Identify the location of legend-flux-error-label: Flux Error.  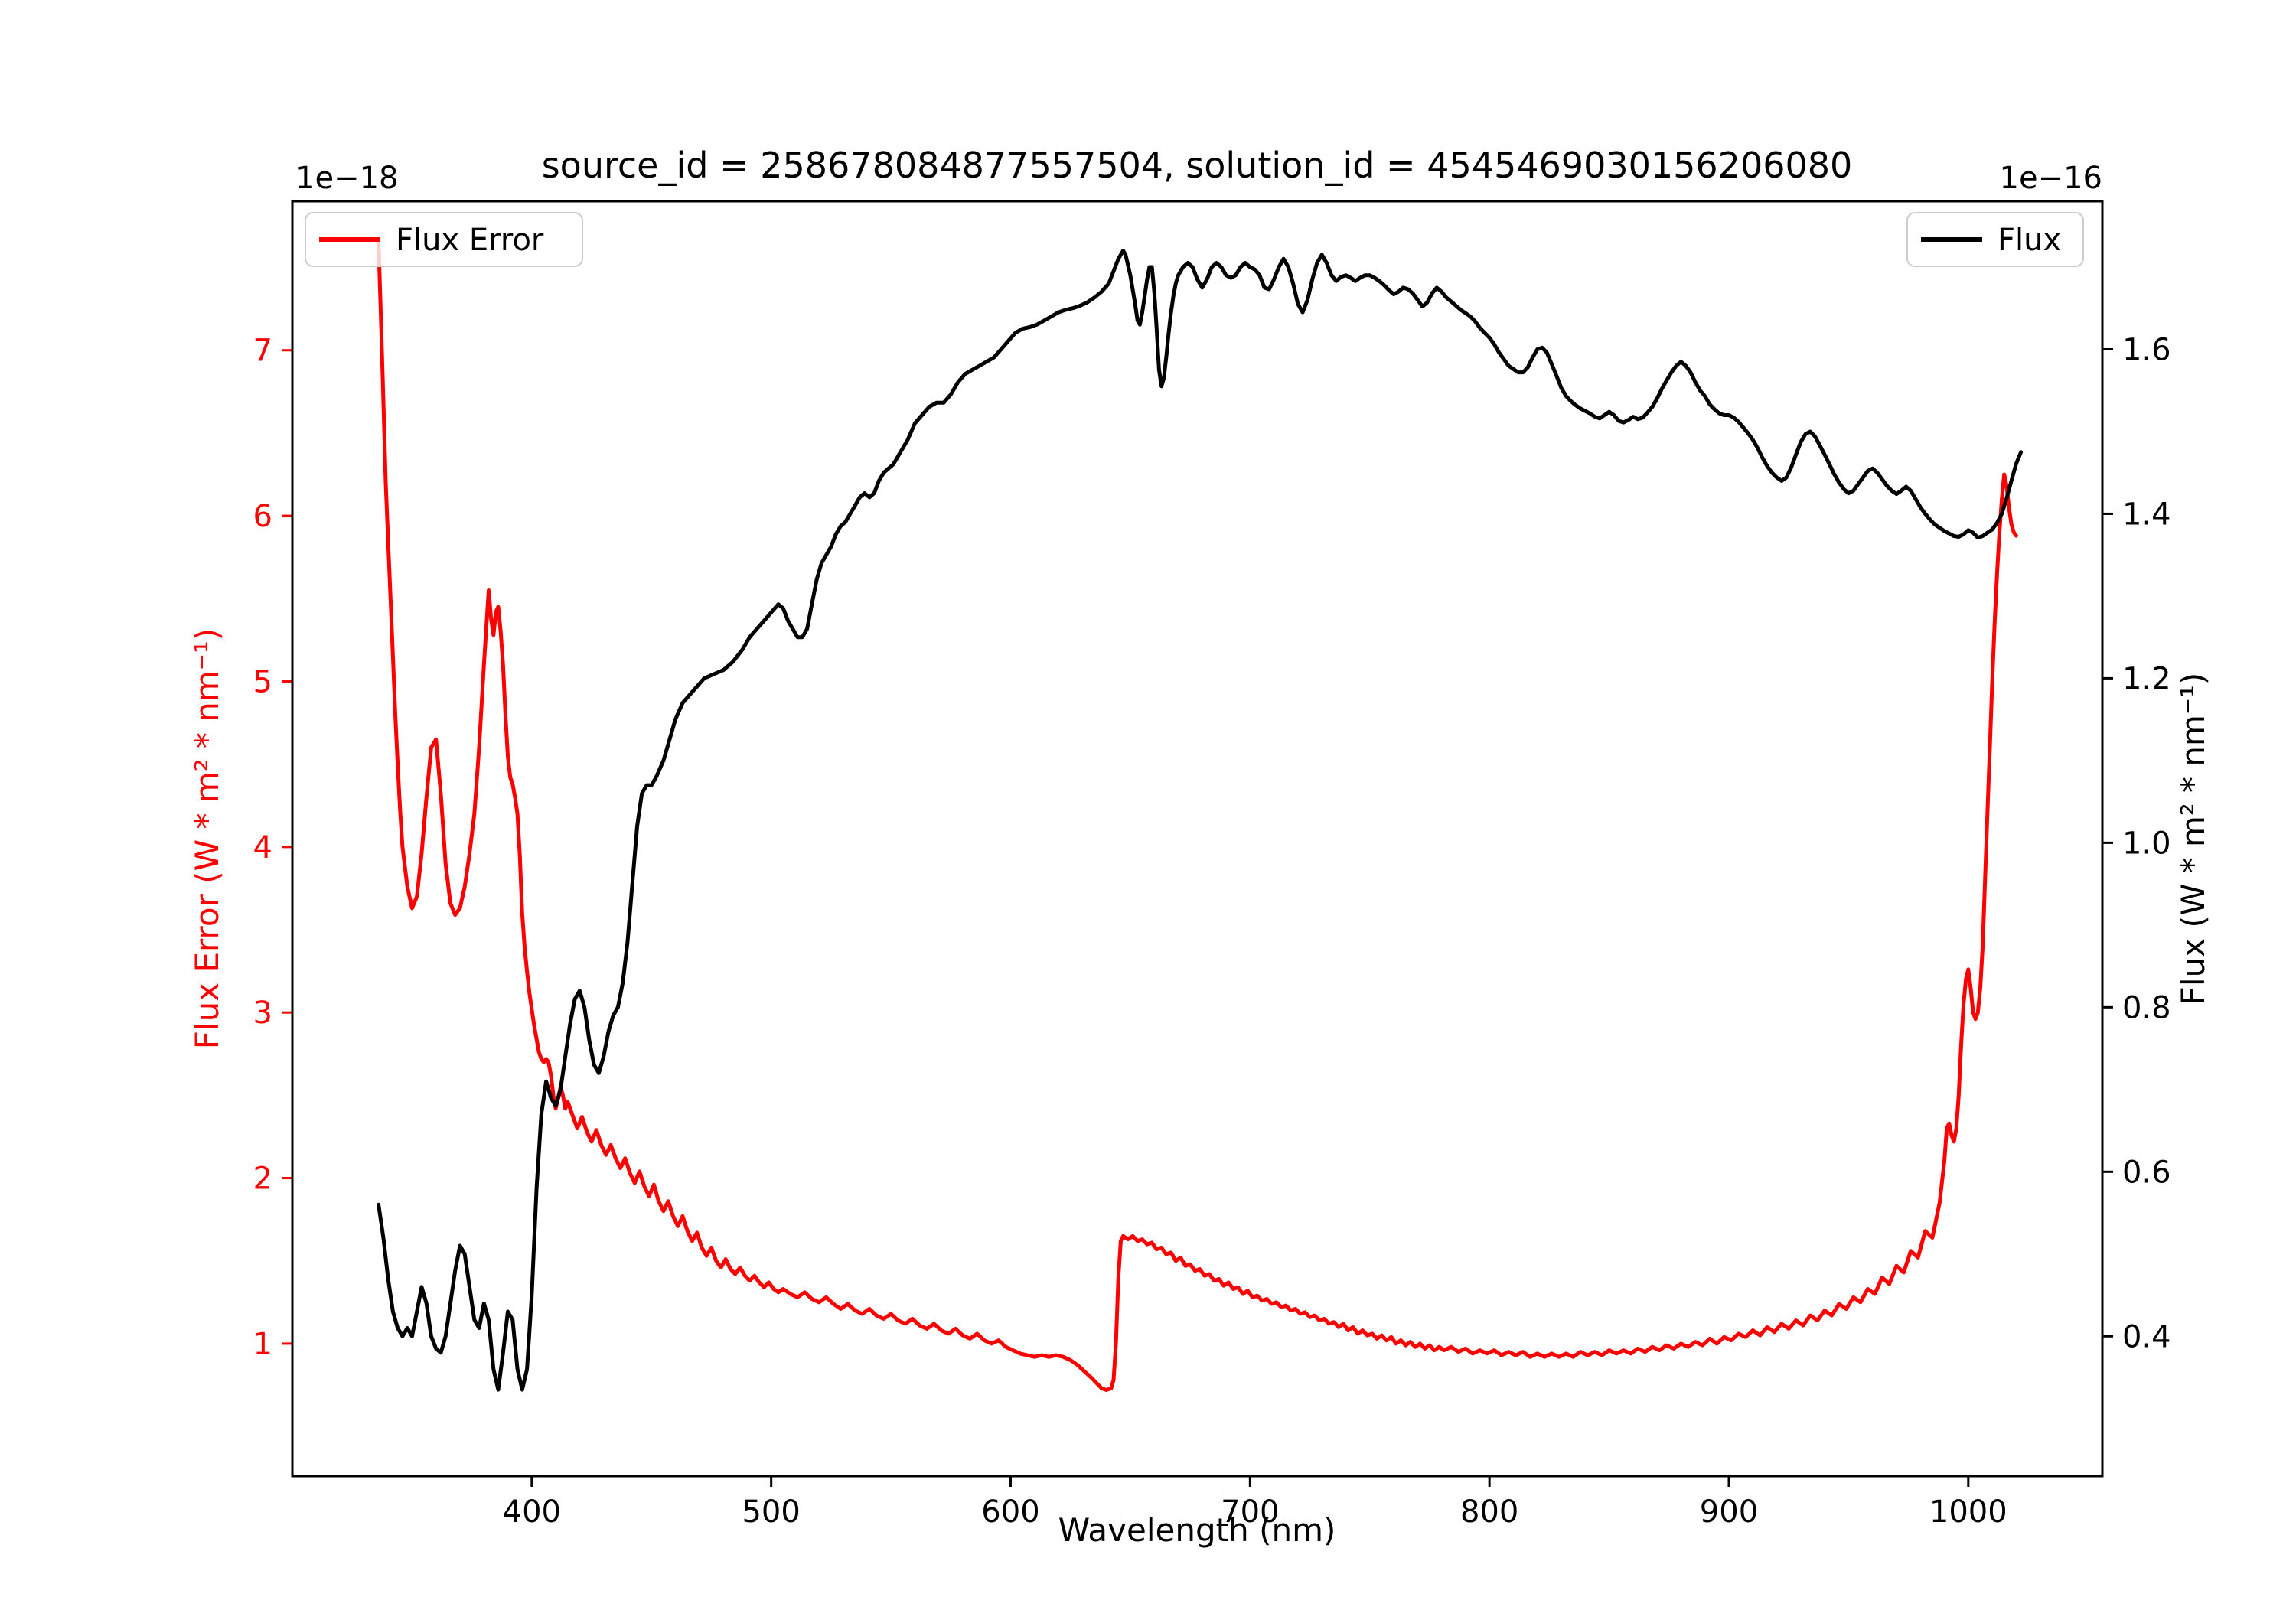
(470, 240).